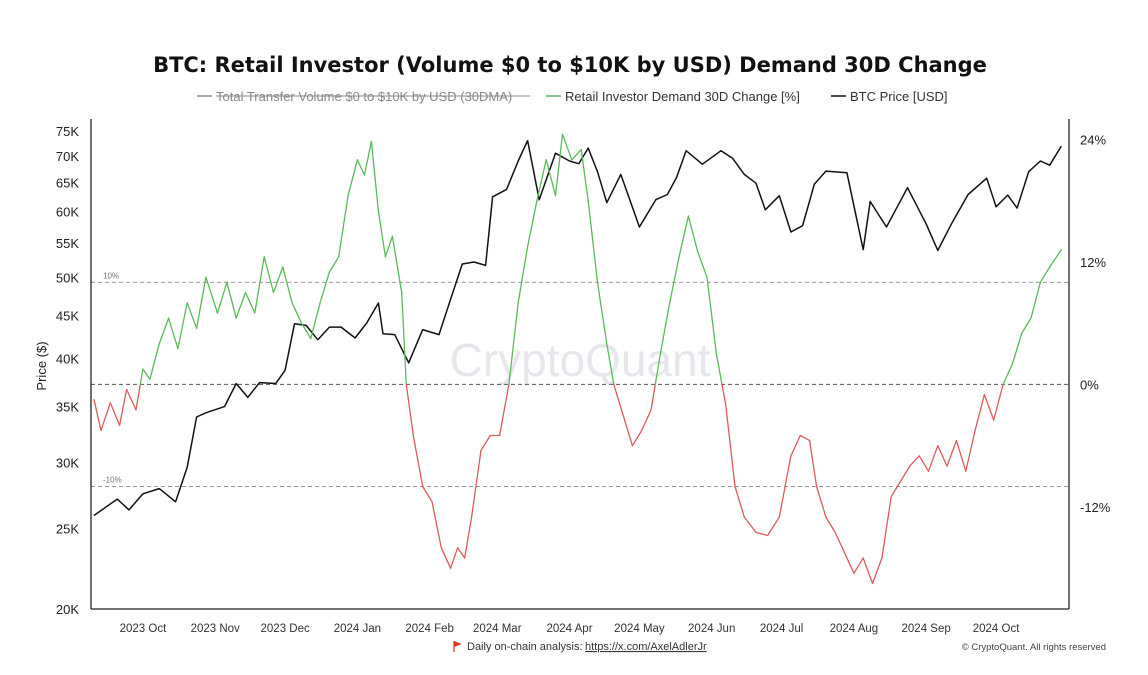  Describe the element at coordinates (67, 609) in the screenshot. I see `left-tick-label: 20K` at that location.